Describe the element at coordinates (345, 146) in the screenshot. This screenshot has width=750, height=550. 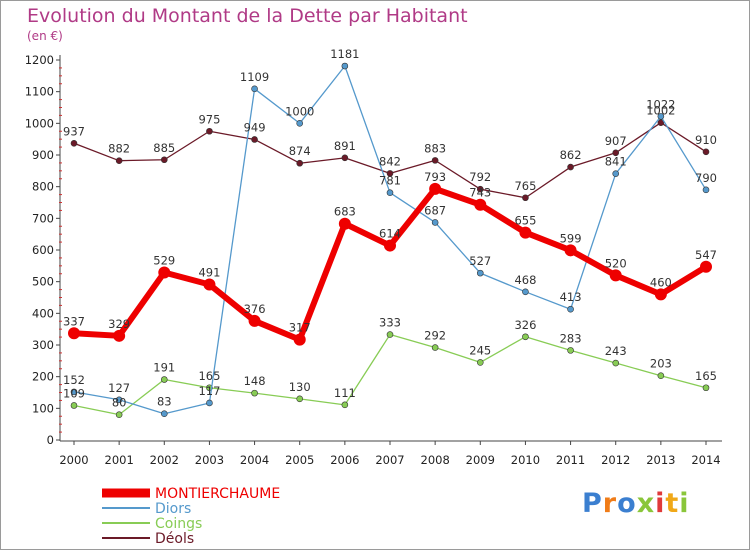
I see `data-label: 891` at that location.